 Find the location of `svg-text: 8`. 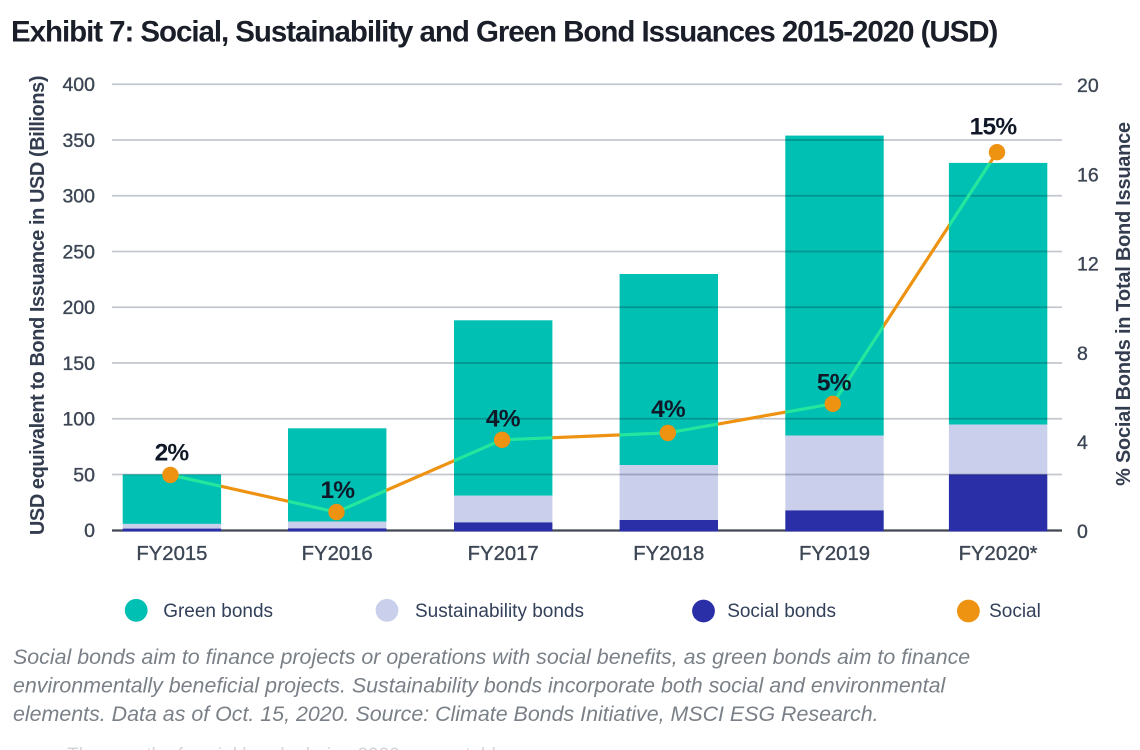

svg-text: 8 is located at coordinates (1082, 354).